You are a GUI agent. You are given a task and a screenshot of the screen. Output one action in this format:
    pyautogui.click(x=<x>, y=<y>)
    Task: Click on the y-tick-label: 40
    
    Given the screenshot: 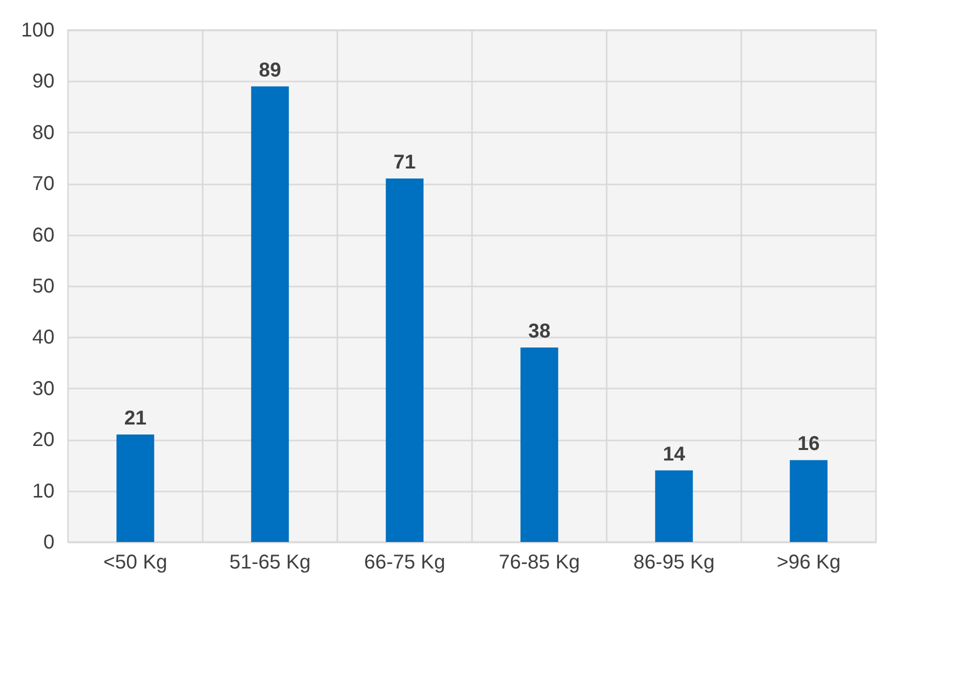 What is the action you would take?
    pyautogui.click(x=43, y=337)
    